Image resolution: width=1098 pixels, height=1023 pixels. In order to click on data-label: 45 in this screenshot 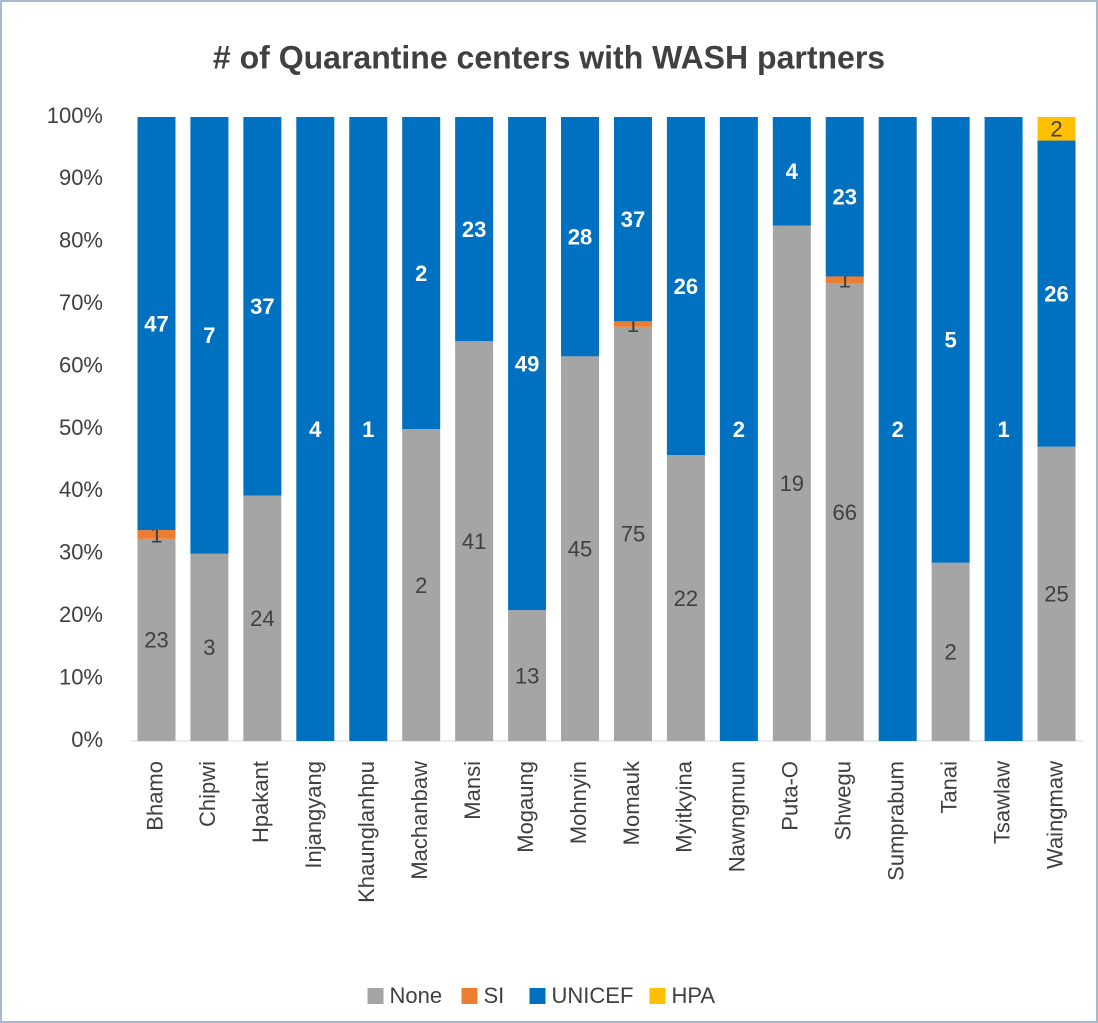, I will do `click(580, 548)`.